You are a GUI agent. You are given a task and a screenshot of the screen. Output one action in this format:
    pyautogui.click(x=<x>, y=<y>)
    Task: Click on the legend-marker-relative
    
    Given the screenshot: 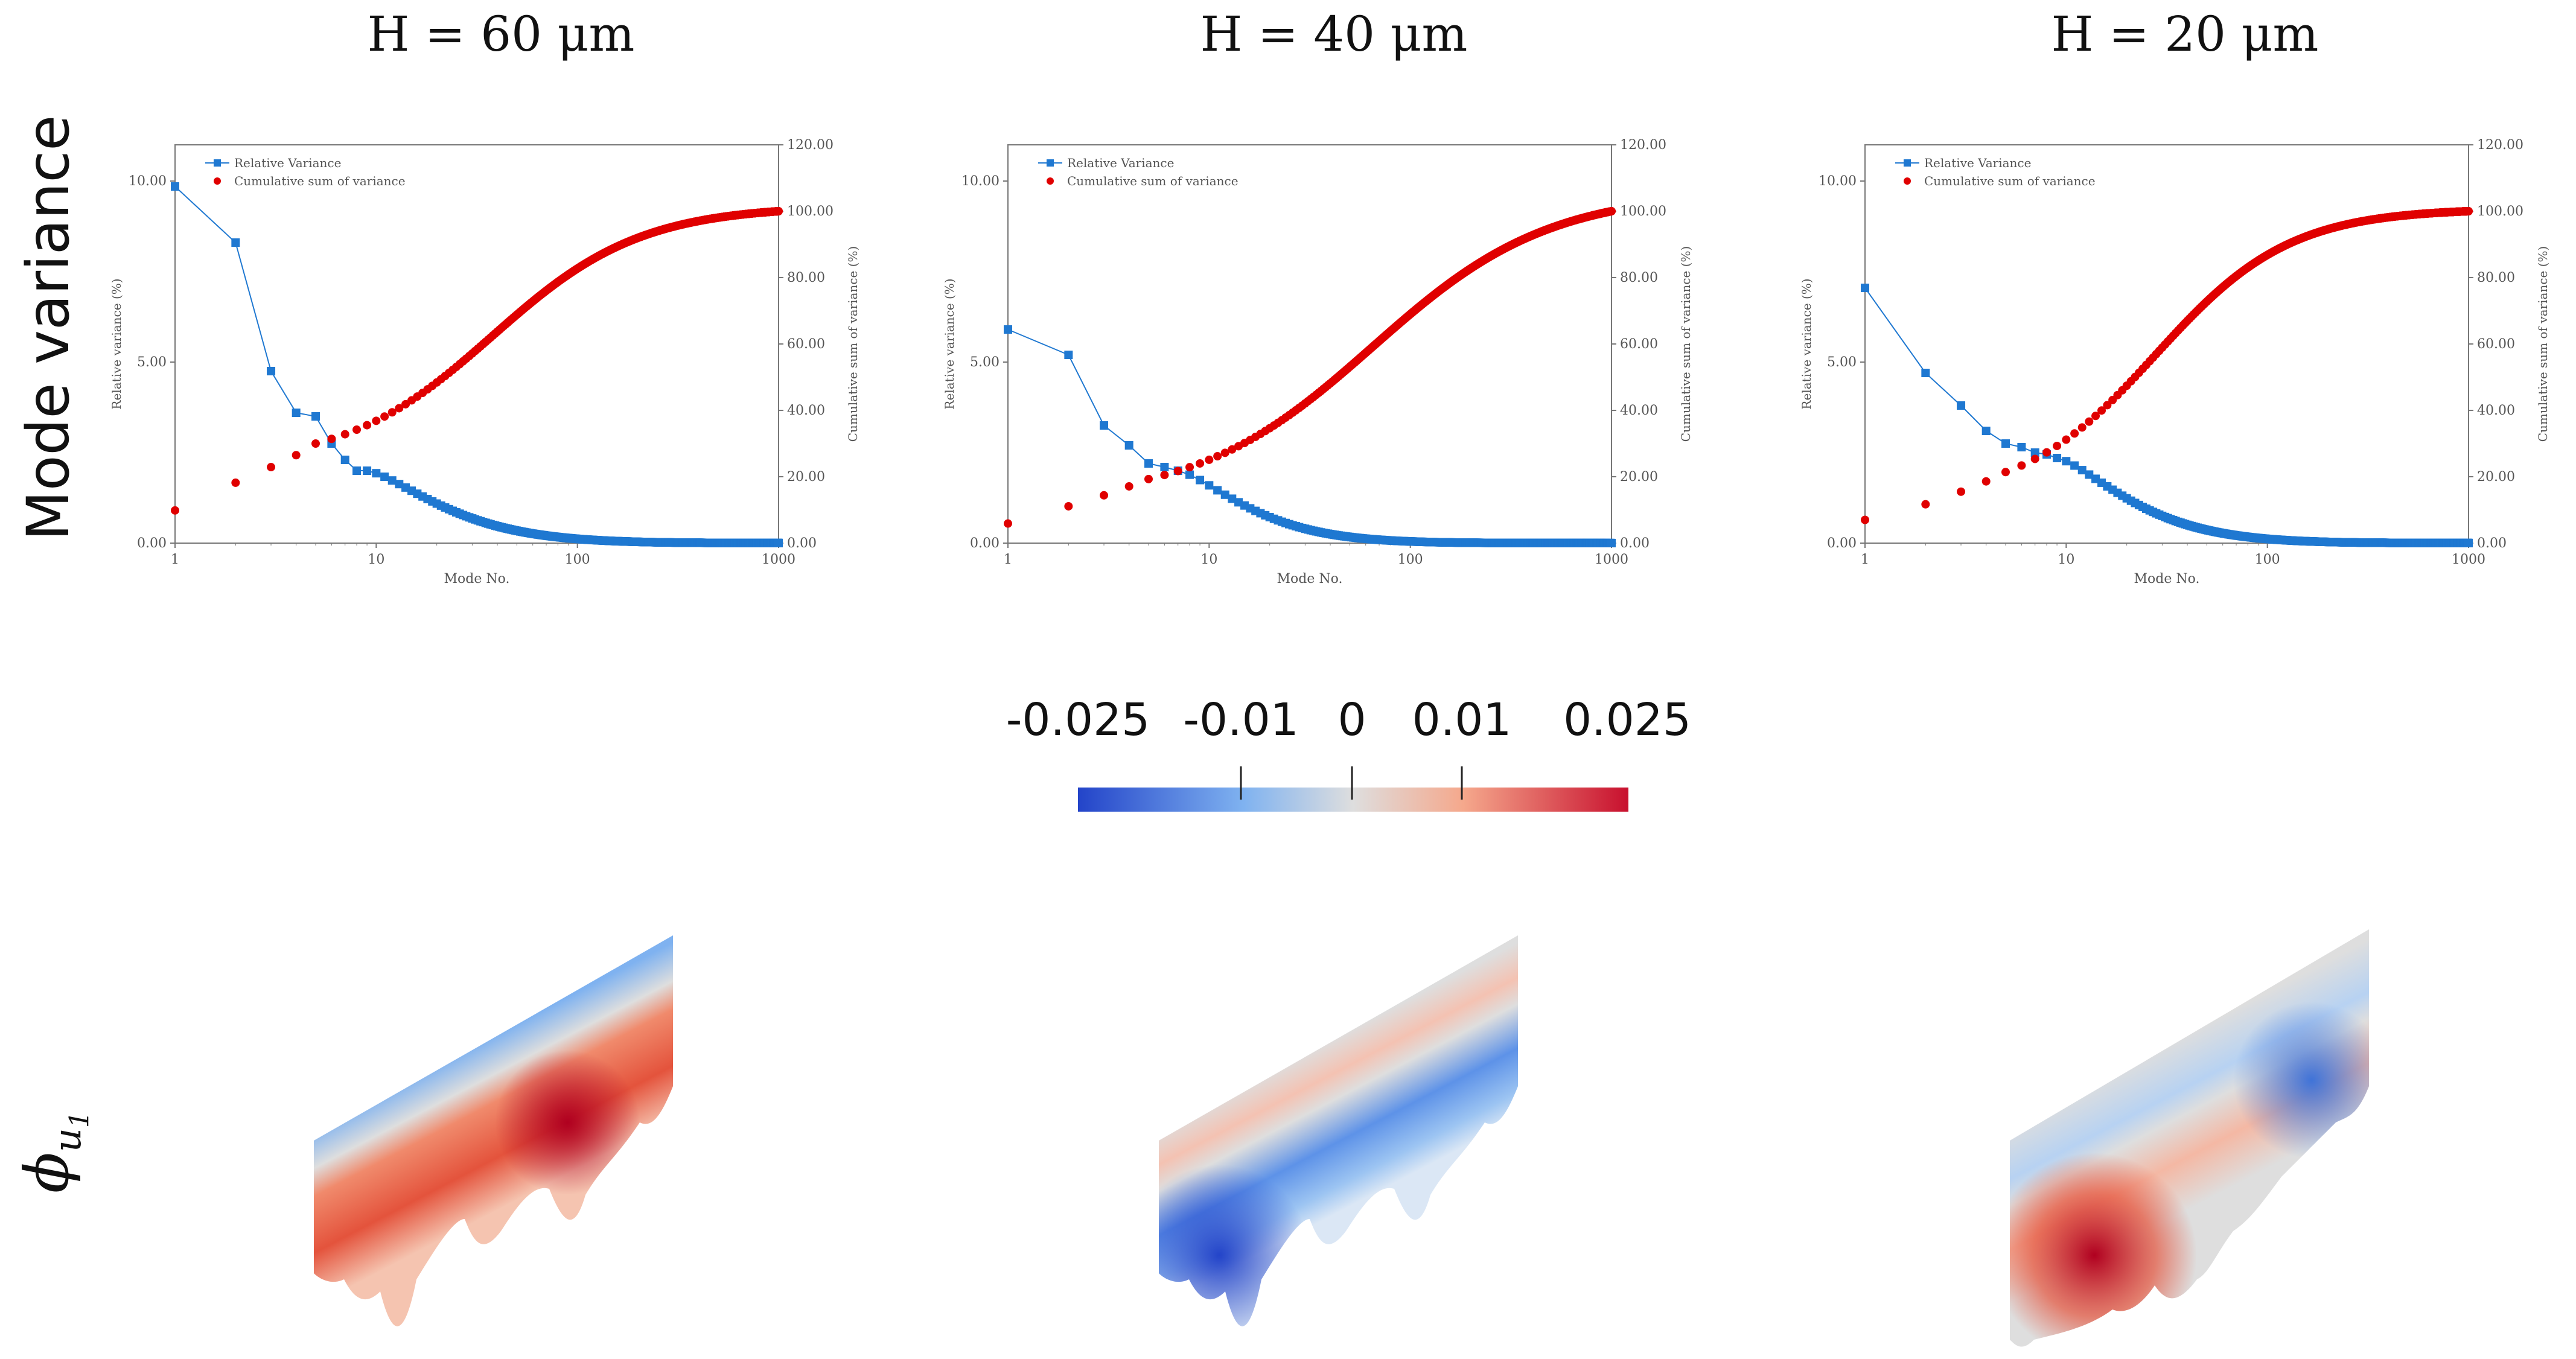 What is the action you would take?
    pyautogui.click(x=1050, y=163)
    